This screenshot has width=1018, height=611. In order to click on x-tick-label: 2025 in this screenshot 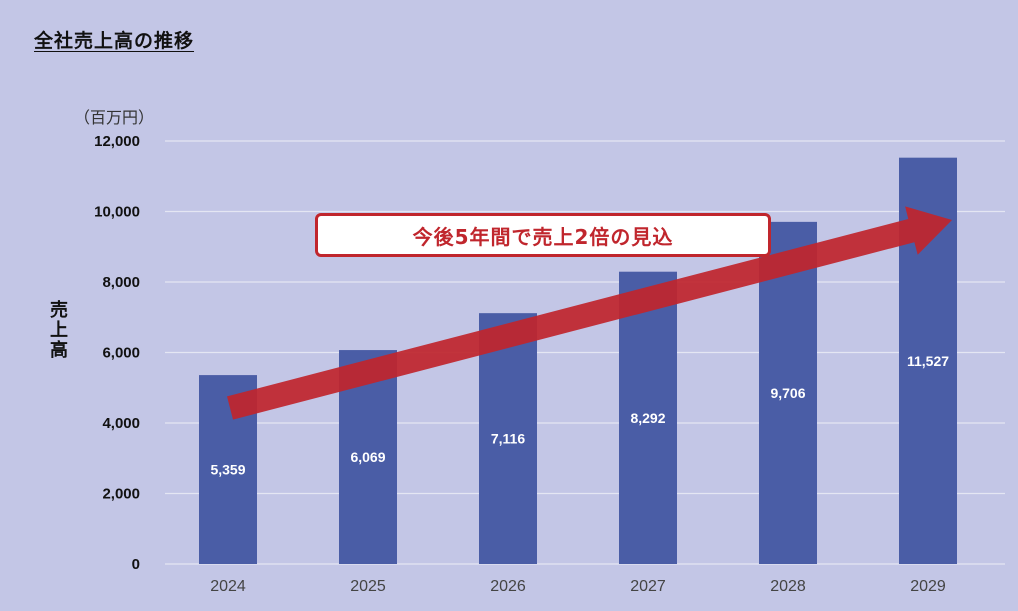, I will do `click(368, 586)`.